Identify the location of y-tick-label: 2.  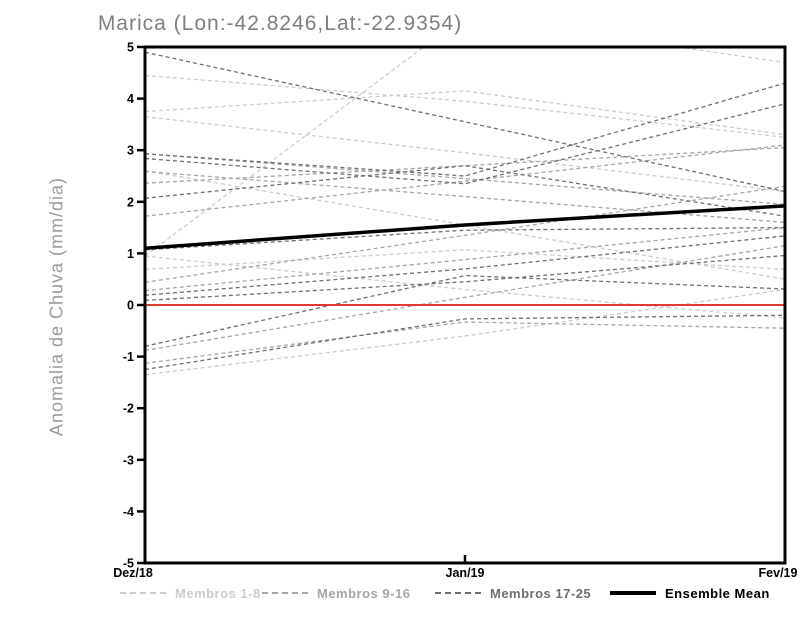
(130, 202).